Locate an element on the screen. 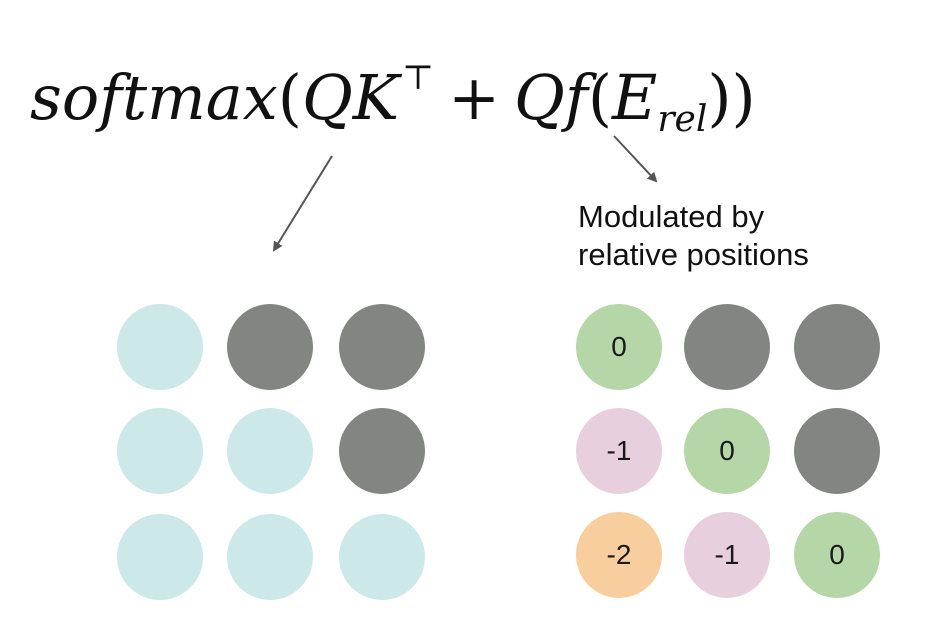  arrow-right is located at coordinates (635, 159).